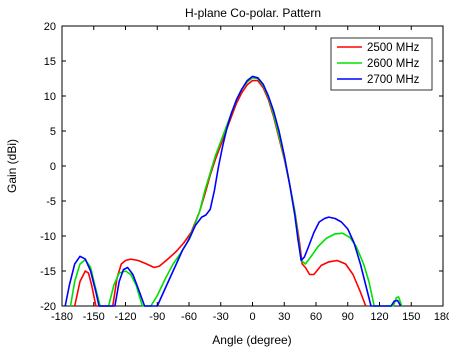 The width and height of the screenshot is (449, 350). Describe the element at coordinates (251, 340) in the screenshot. I see `x-axis-label: Angle (degree)` at that location.